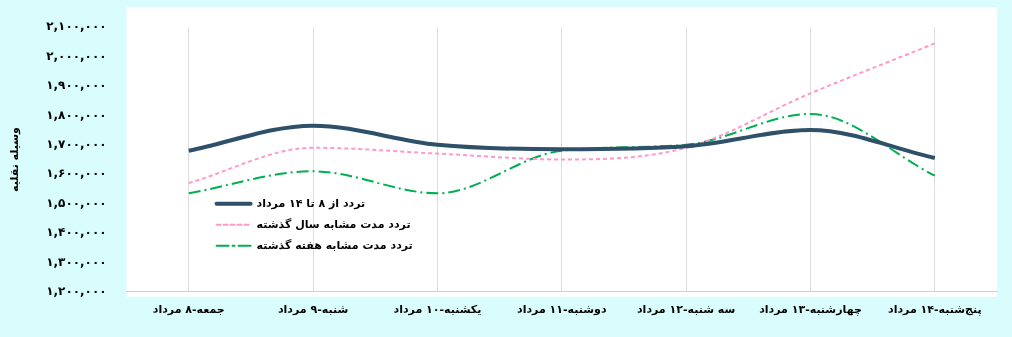 The image size is (1012, 337). I want to click on legend-label: تردد مدت مشابه سال گذشته, so click(333, 224).